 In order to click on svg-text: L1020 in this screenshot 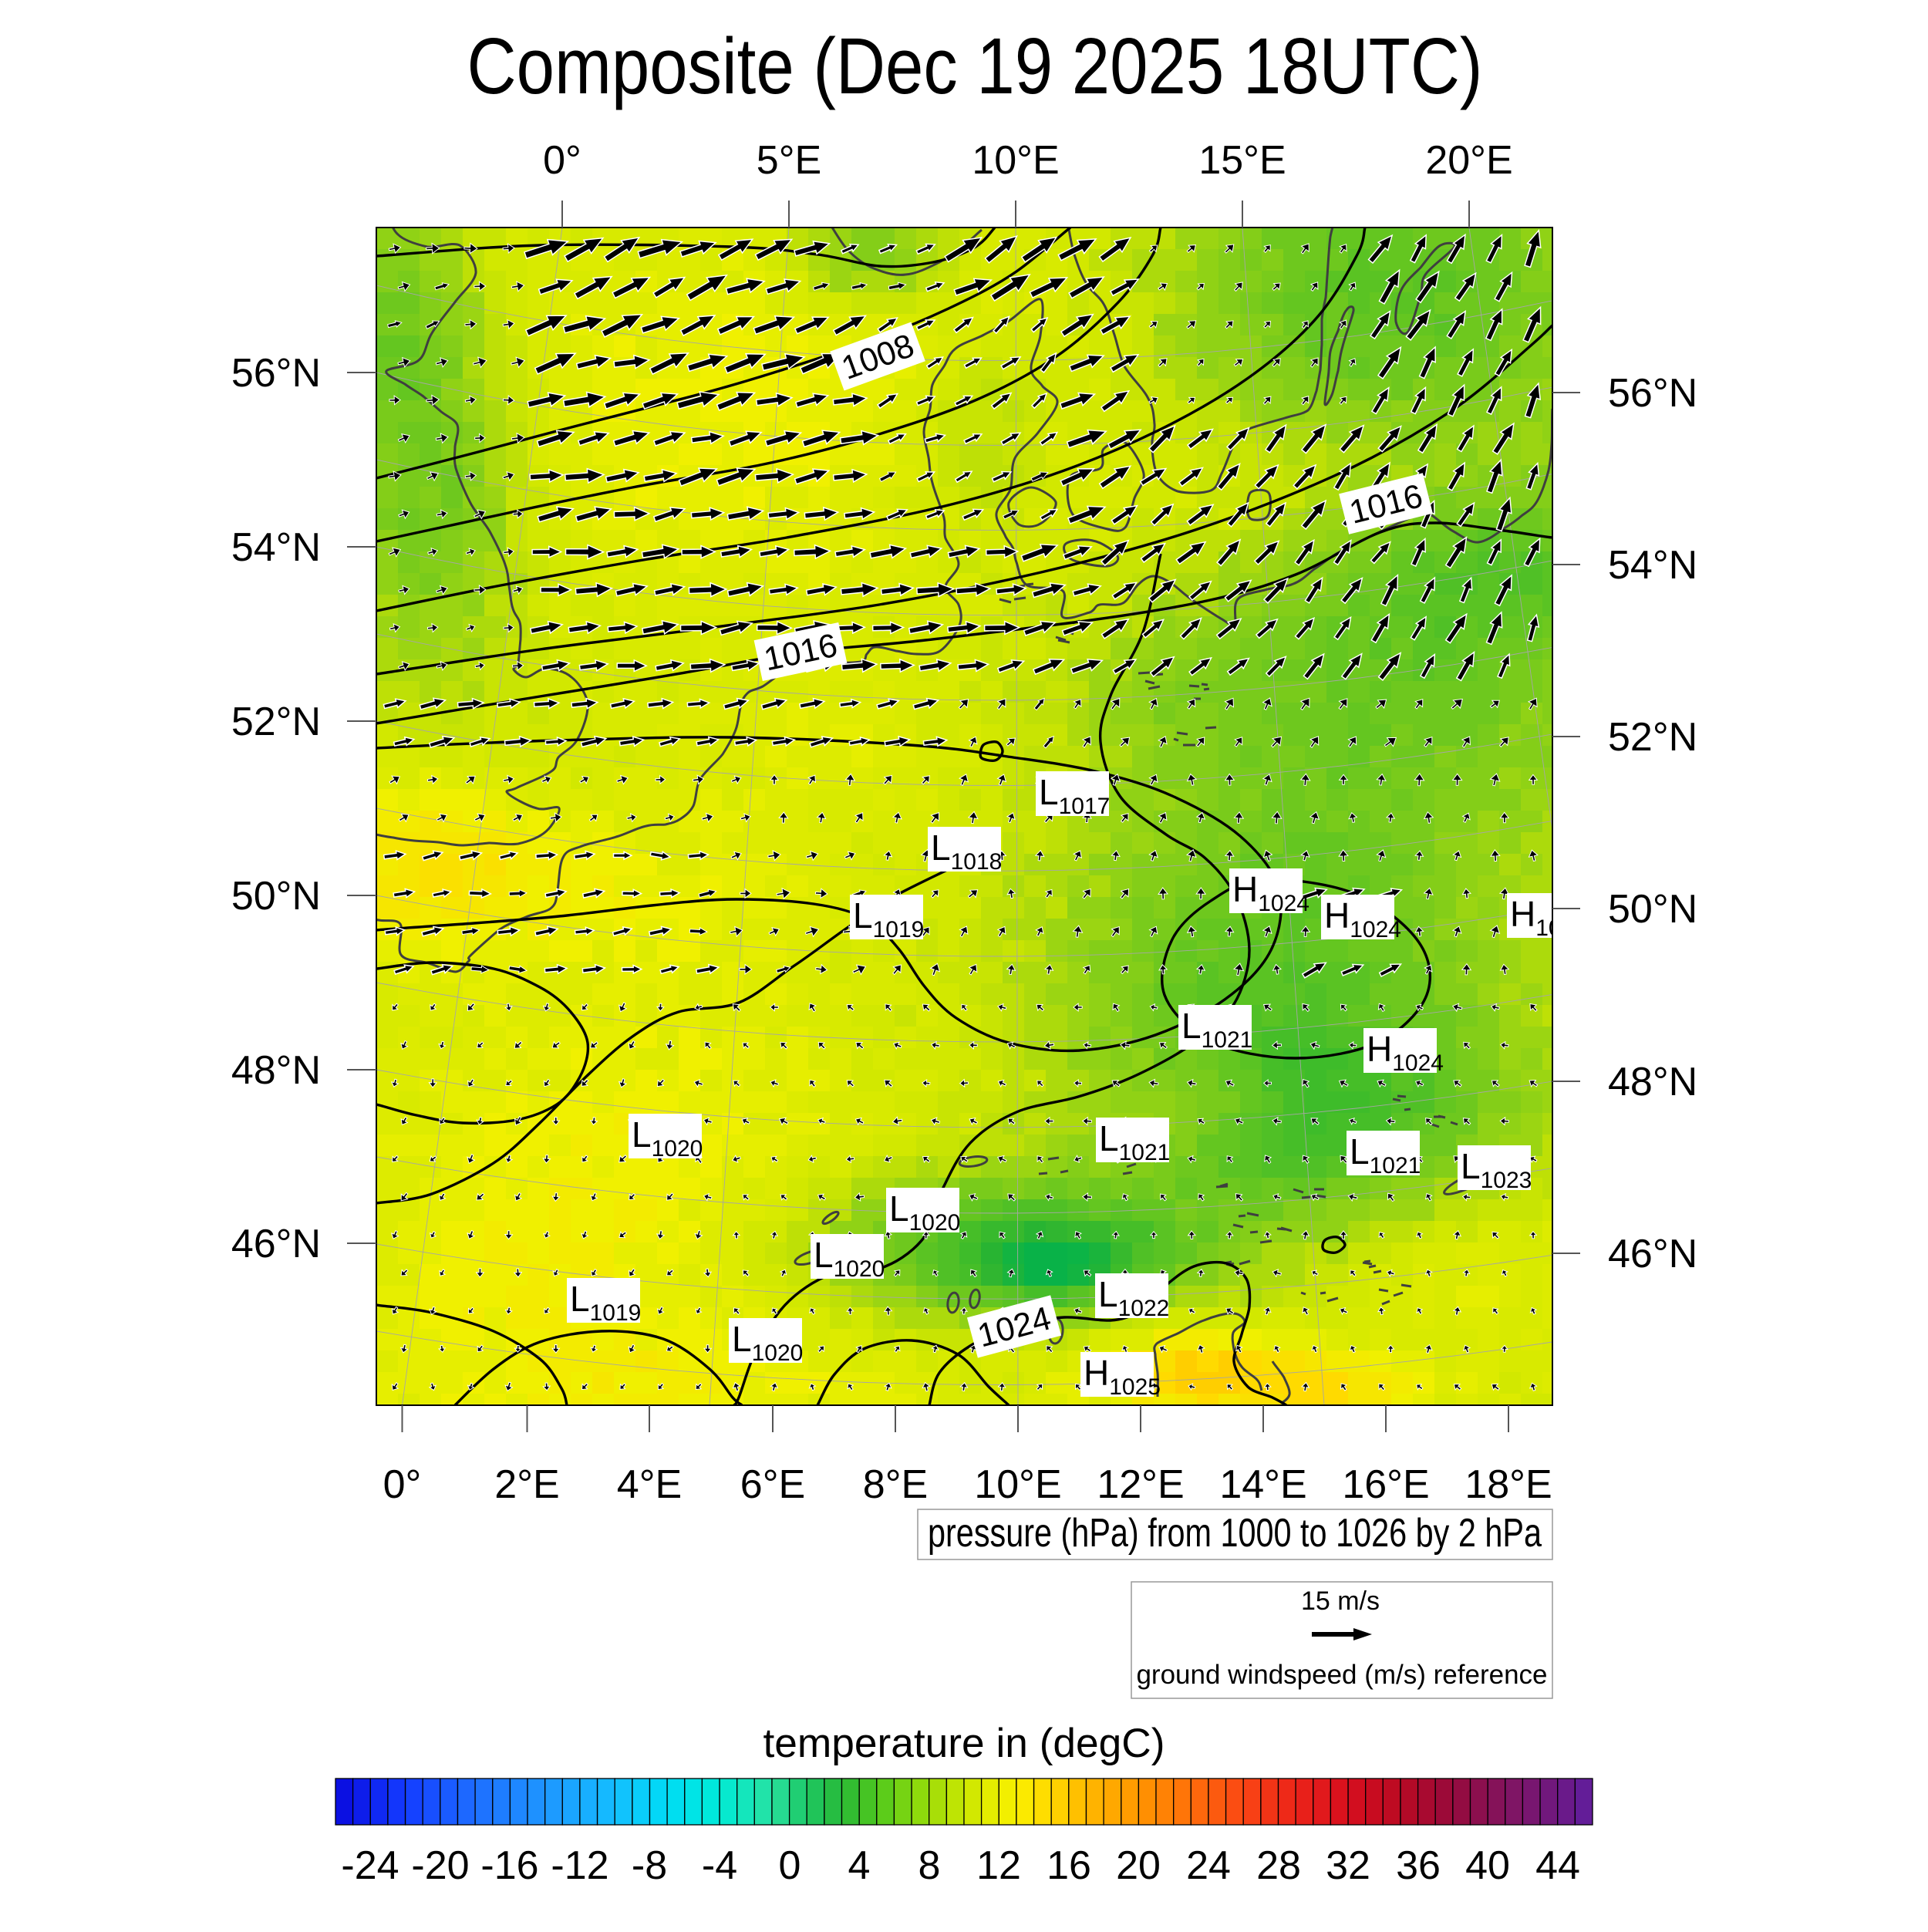, I will do `click(767, 1342)`.